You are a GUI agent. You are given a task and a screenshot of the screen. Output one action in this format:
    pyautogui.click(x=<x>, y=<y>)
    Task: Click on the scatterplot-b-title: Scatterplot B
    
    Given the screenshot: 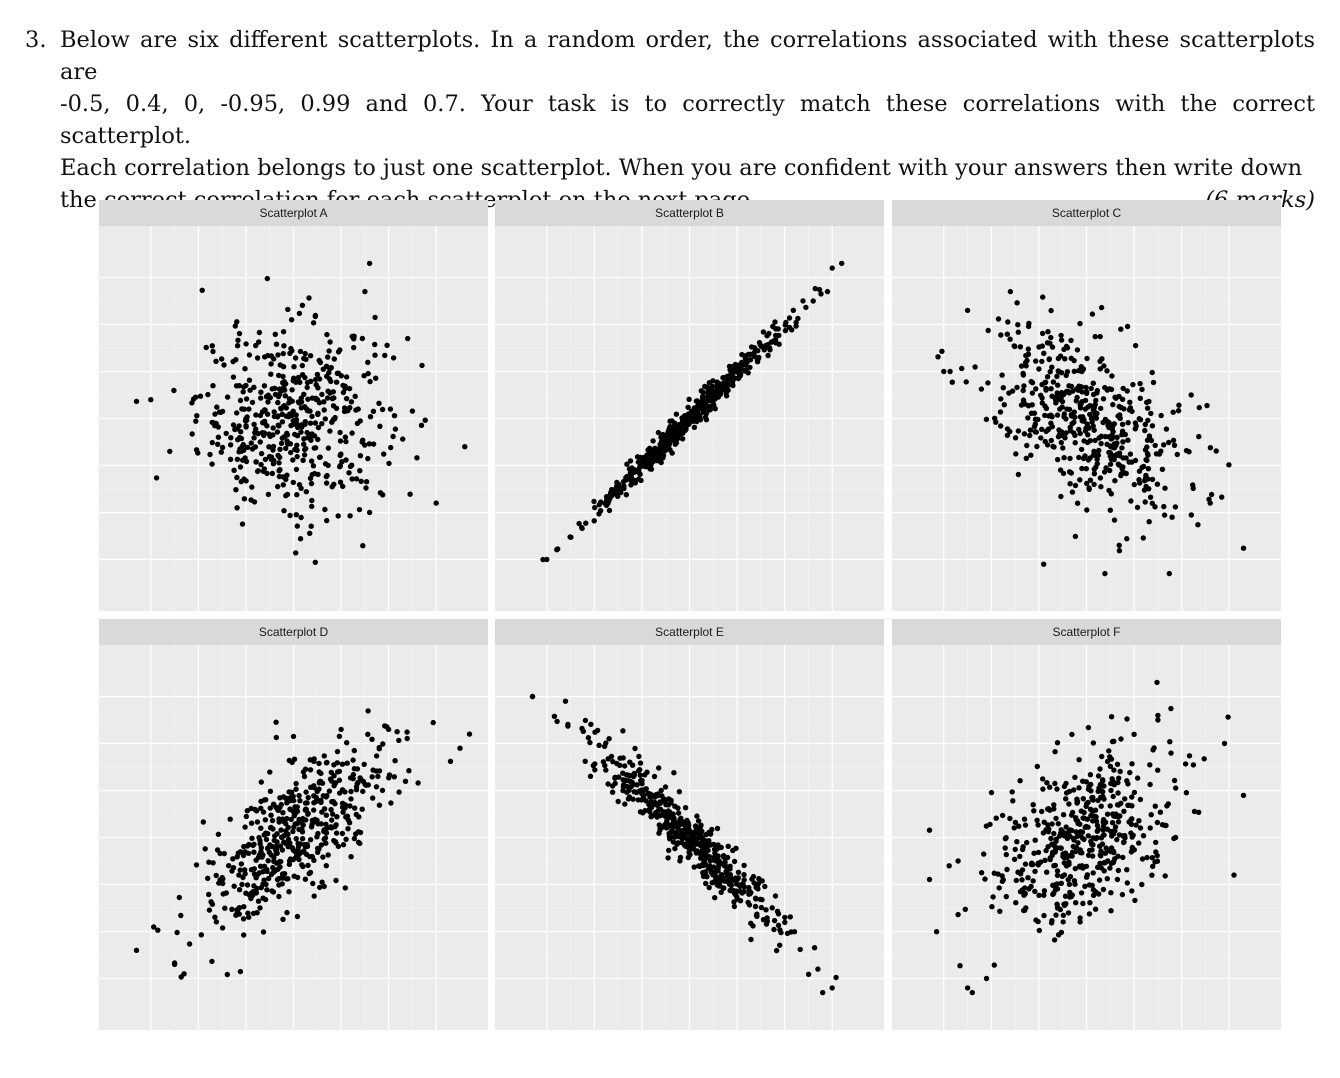 What is the action you would take?
    pyautogui.click(x=689, y=213)
    